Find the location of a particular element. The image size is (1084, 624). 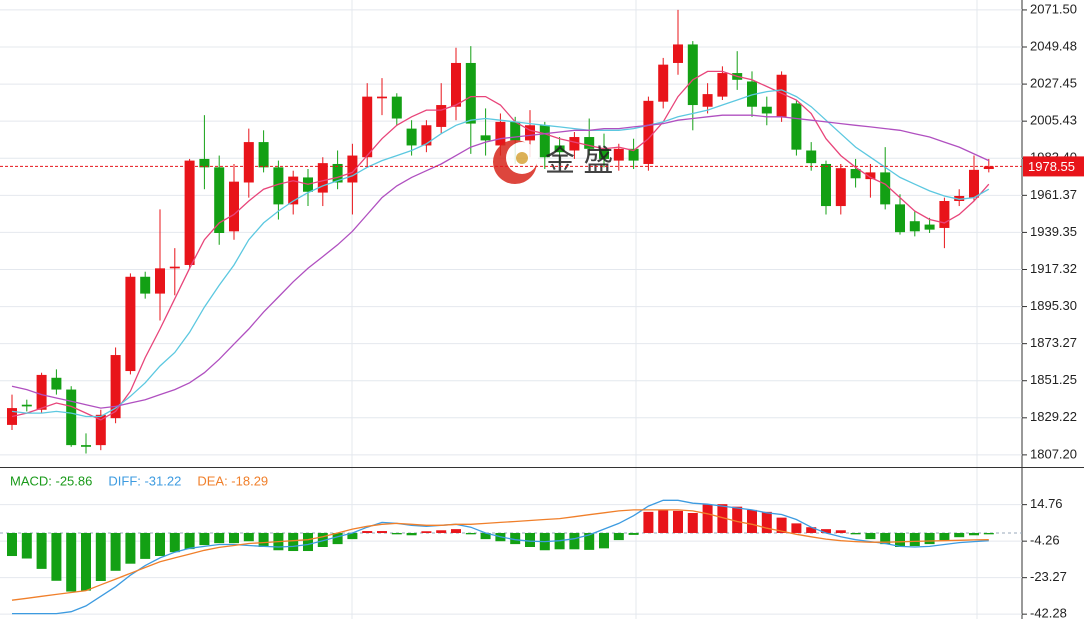

legend-entry: MACD: -25.86 is located at coordinates (51, 480).